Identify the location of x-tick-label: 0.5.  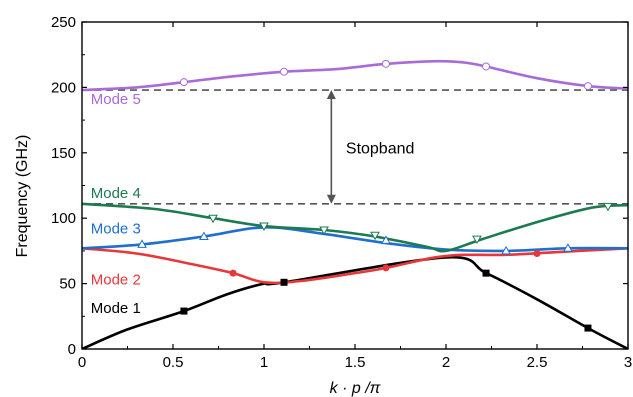
(173, 362).